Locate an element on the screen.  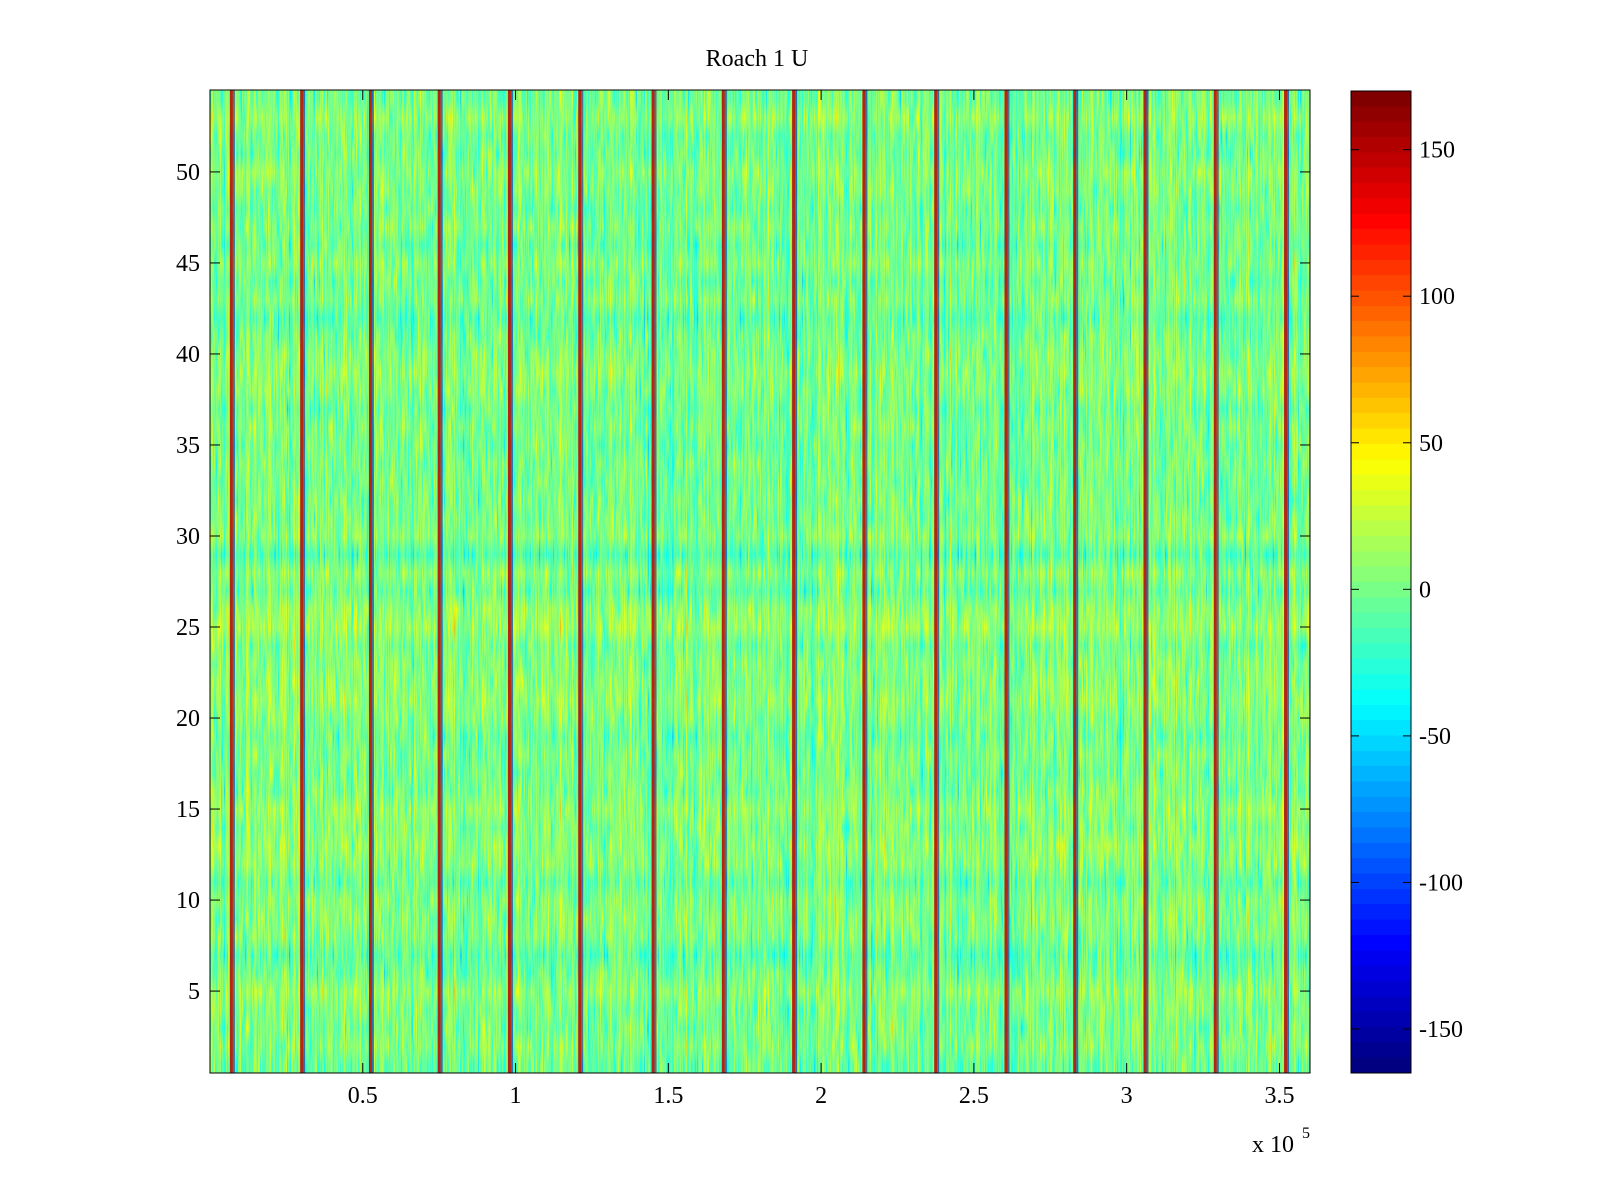
colorbar-tick-label: 50 is located at coordinates (1431, 444).